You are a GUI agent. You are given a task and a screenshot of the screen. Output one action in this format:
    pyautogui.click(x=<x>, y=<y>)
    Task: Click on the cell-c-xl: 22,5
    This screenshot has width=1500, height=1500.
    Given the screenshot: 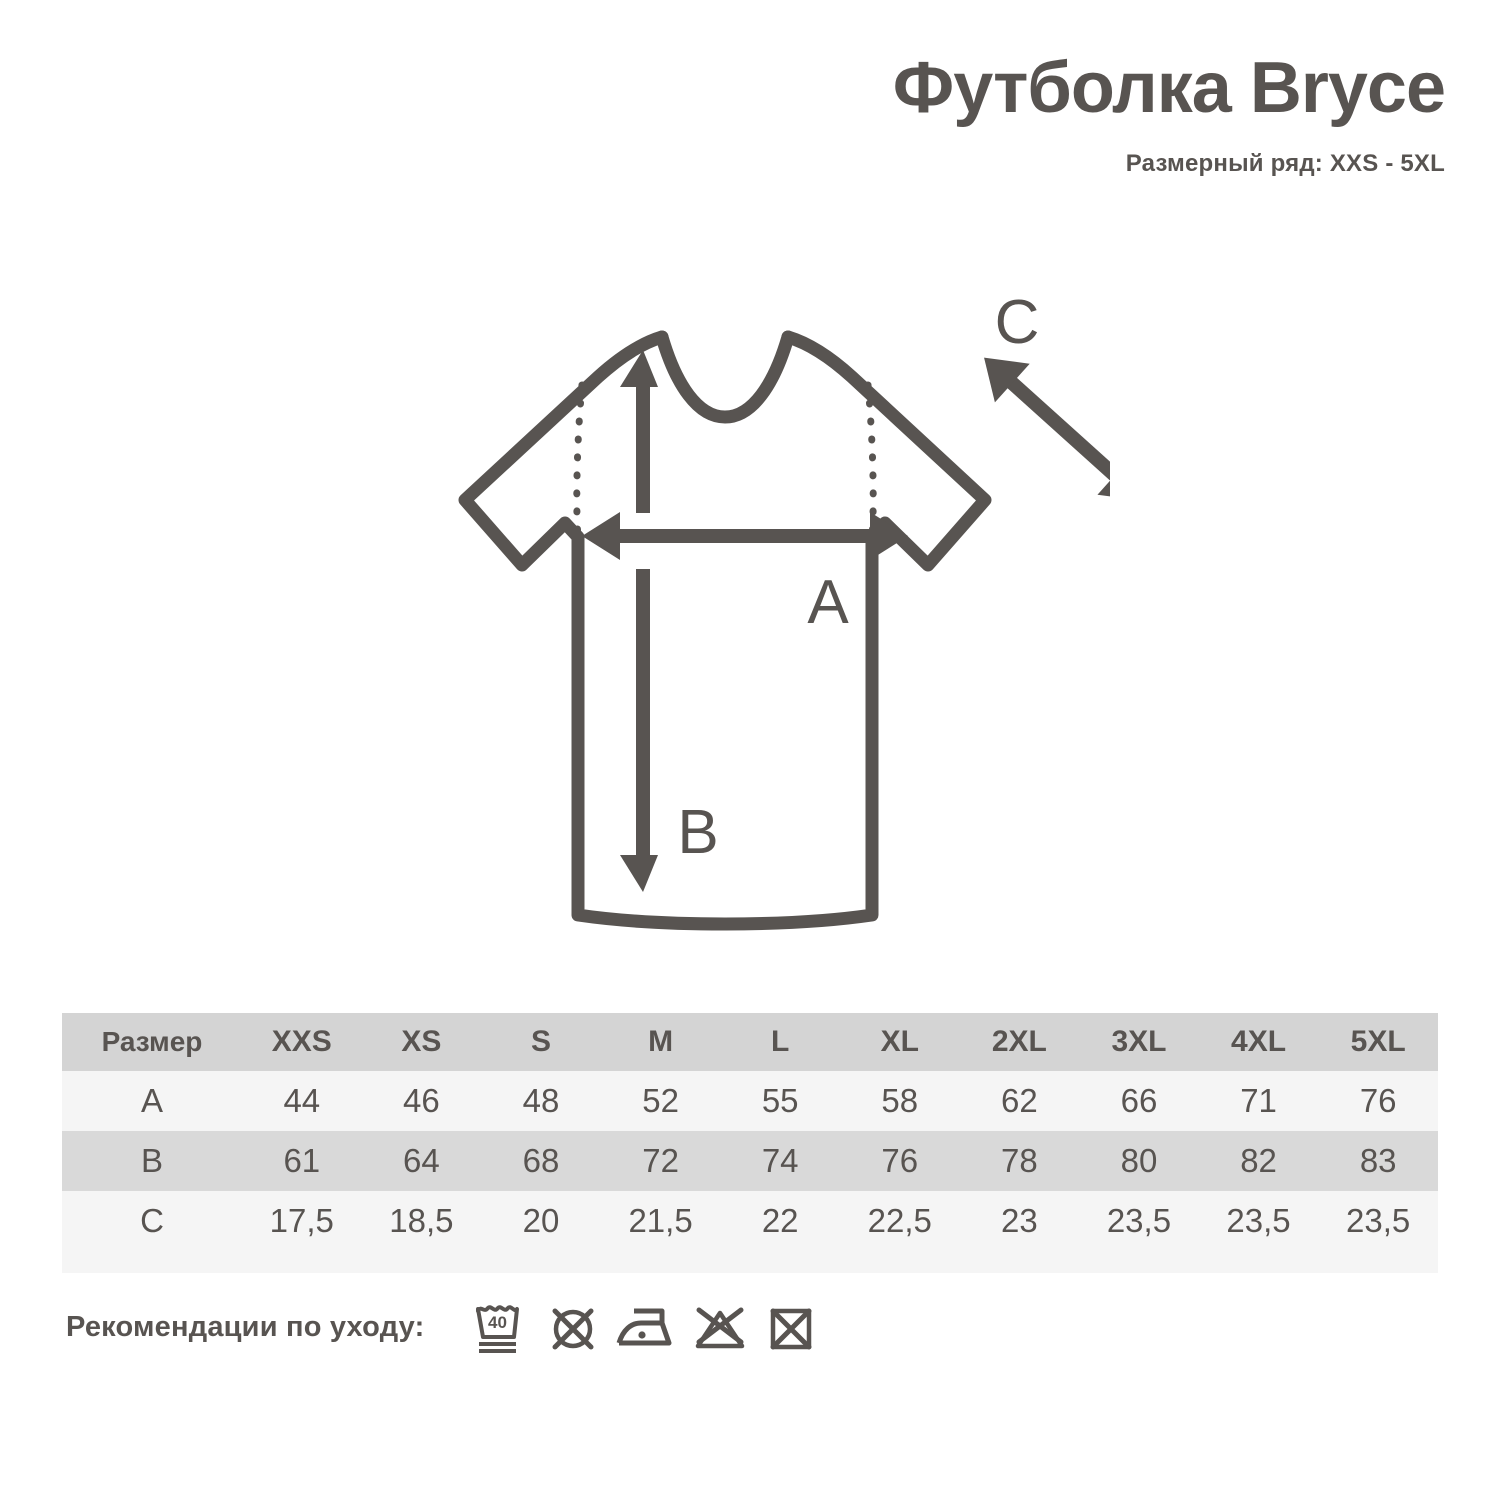 What is the action you would take?
    pyautogui.click(x=899, y=1221)
    